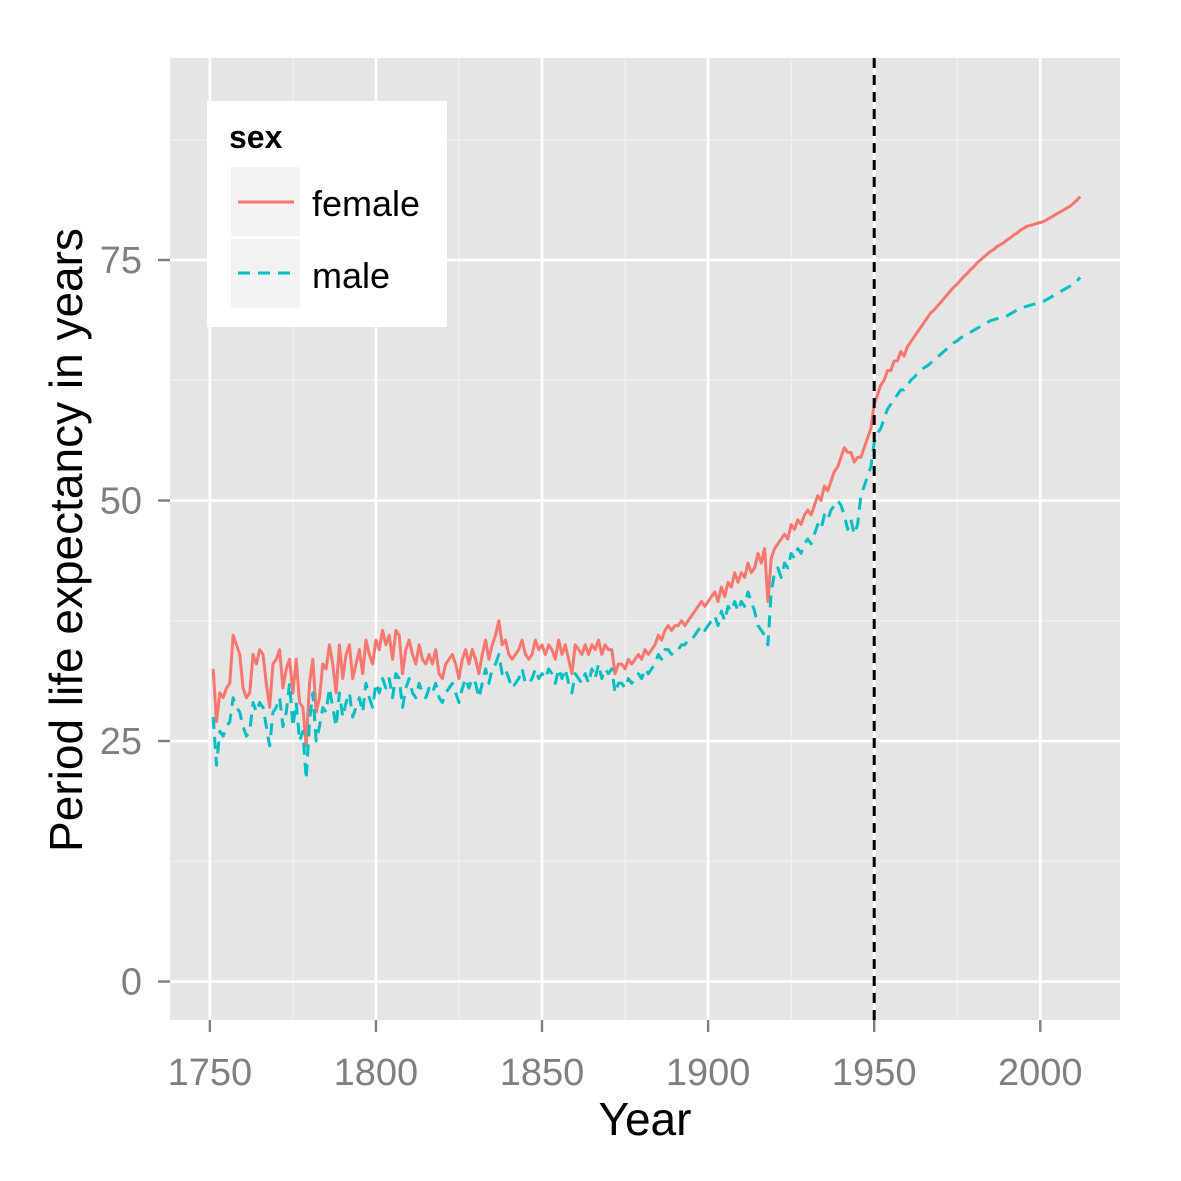 Image resolution: width=1181 pixels, height=1181 pixels. What do you see at coordinates (121, 502) in the screenshot?
I see `y-tick-label: 50` at bounding box center [121, 502].